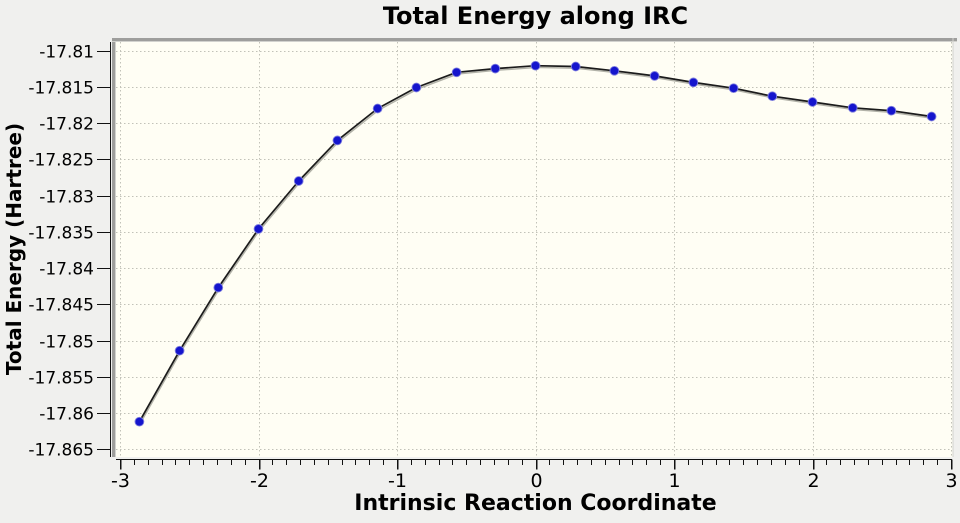 The image size is (960, 523). Describe the element at coordinates (66, 125) in the screenshot. I see `y-tick-label: -17.82` at that location.